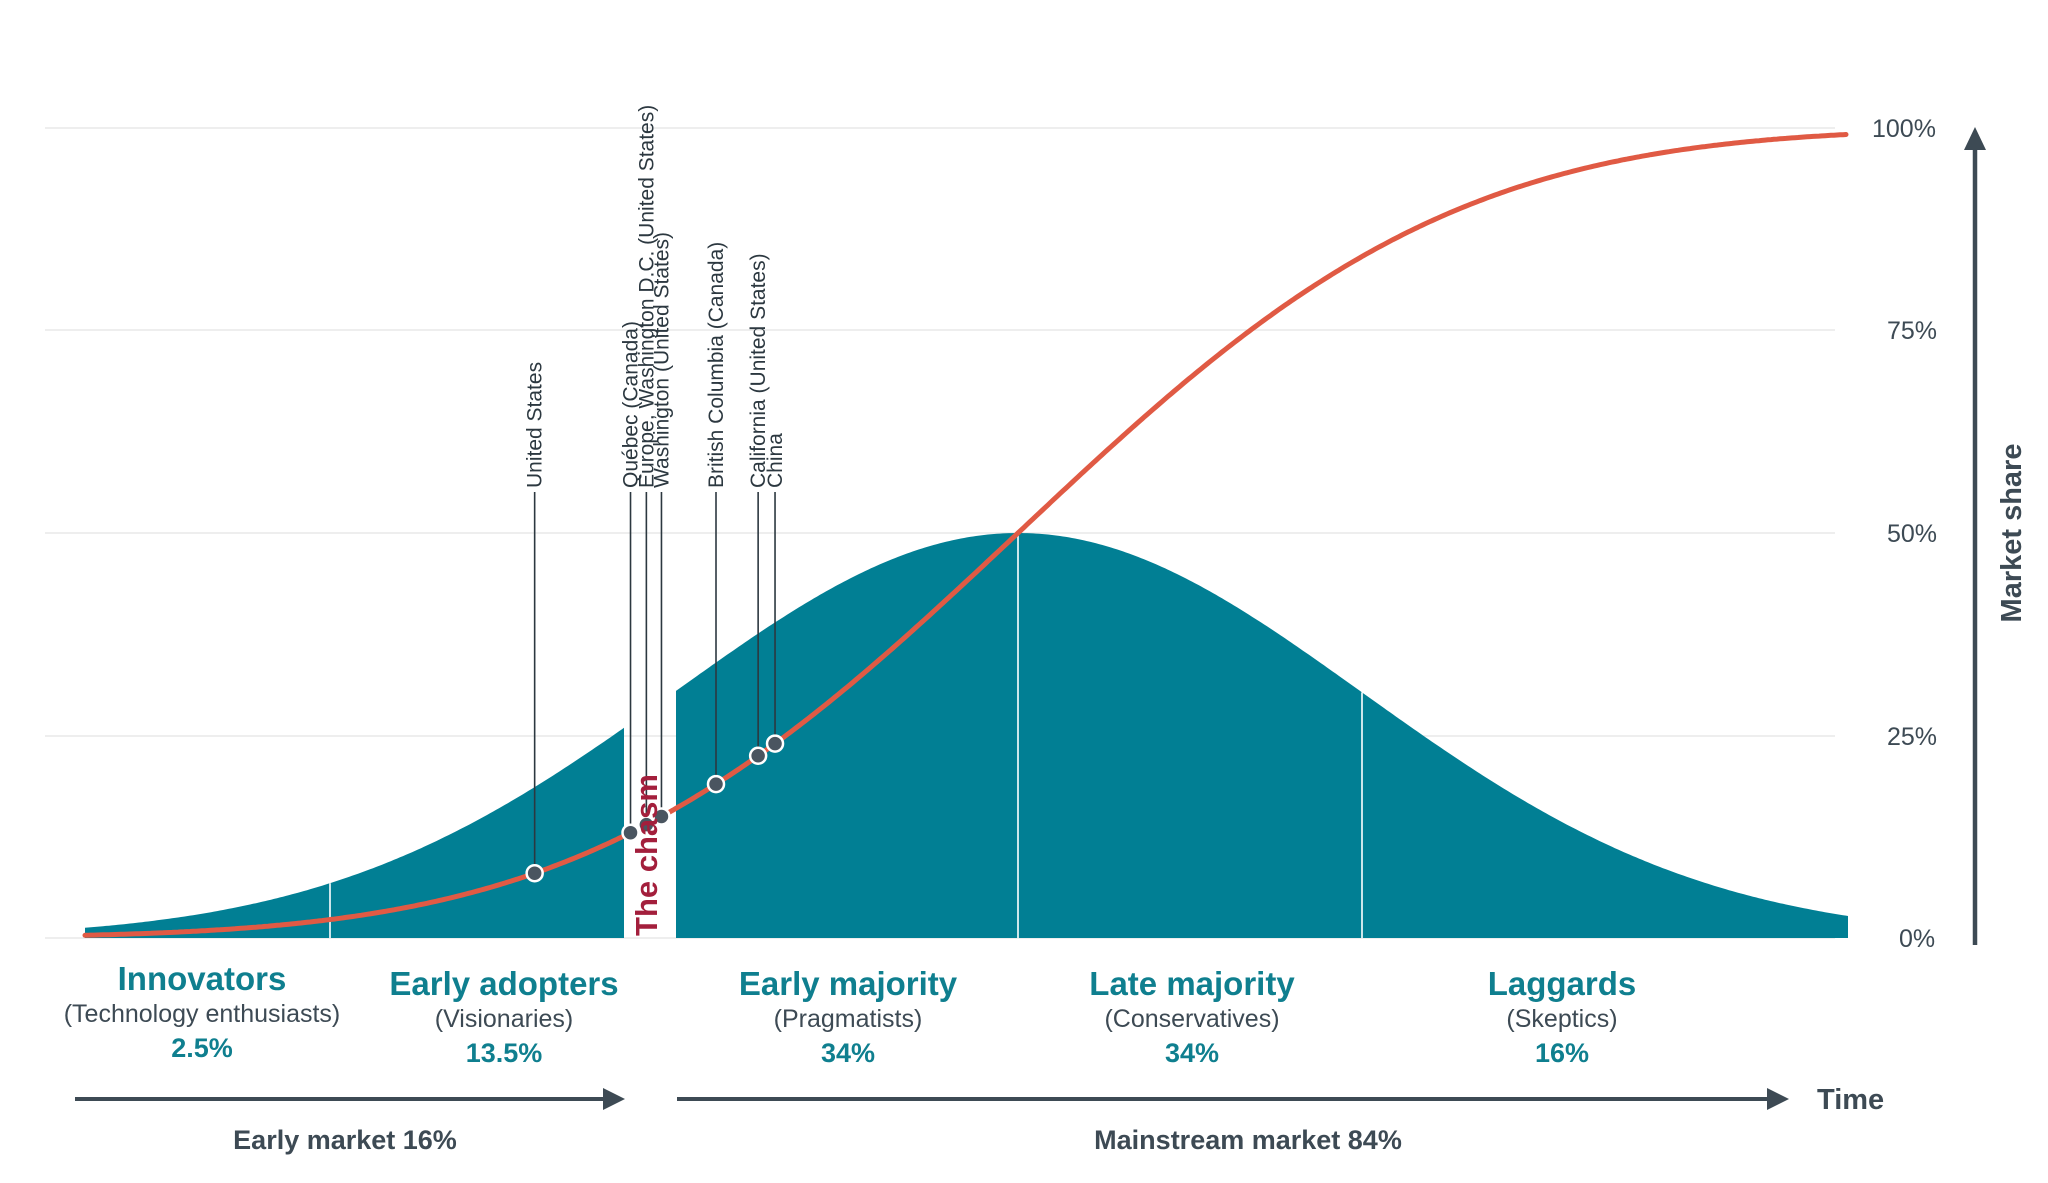 The height and width of the screenshot is (1183, 2048). I want to click on category-name: Innovators, so click(202, 978).